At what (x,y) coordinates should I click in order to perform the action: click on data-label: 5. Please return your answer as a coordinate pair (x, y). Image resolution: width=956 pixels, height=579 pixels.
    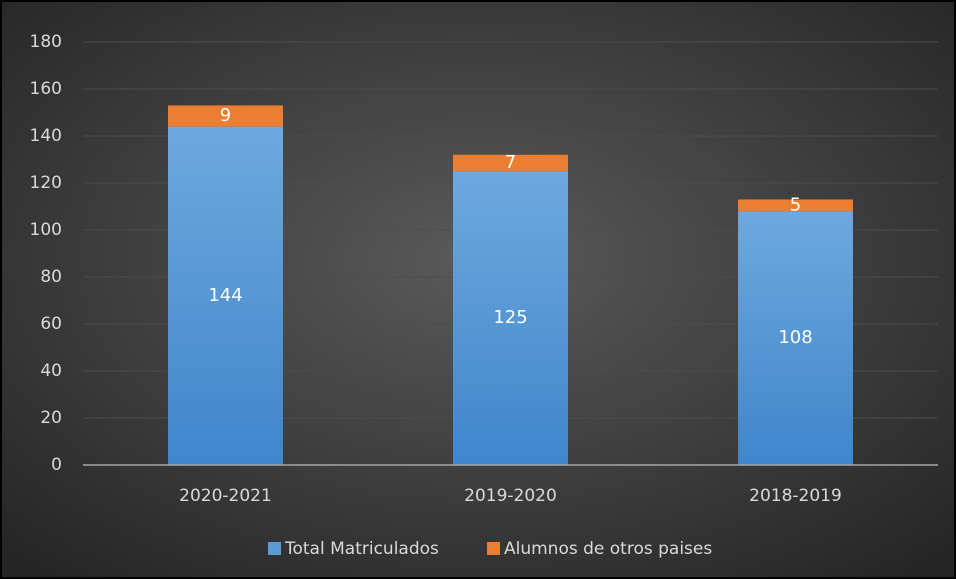
    Looking at the image, I should click on (795, 204).